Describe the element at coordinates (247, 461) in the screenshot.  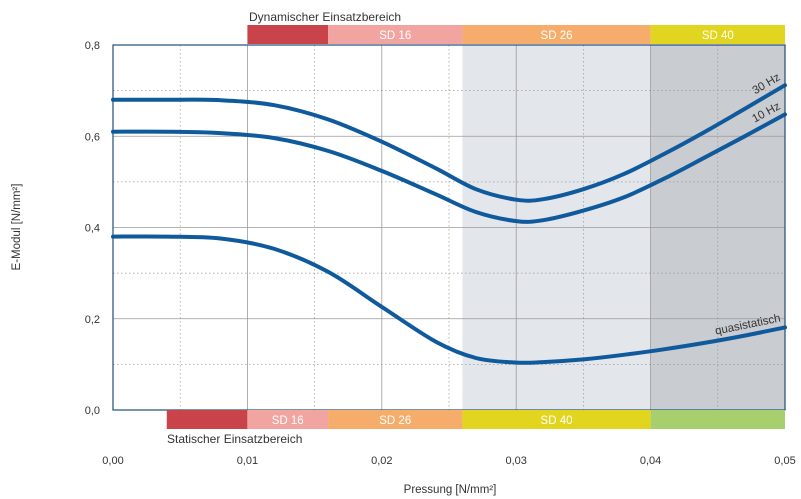
I see `x-tick-label: 0,01` at that location.